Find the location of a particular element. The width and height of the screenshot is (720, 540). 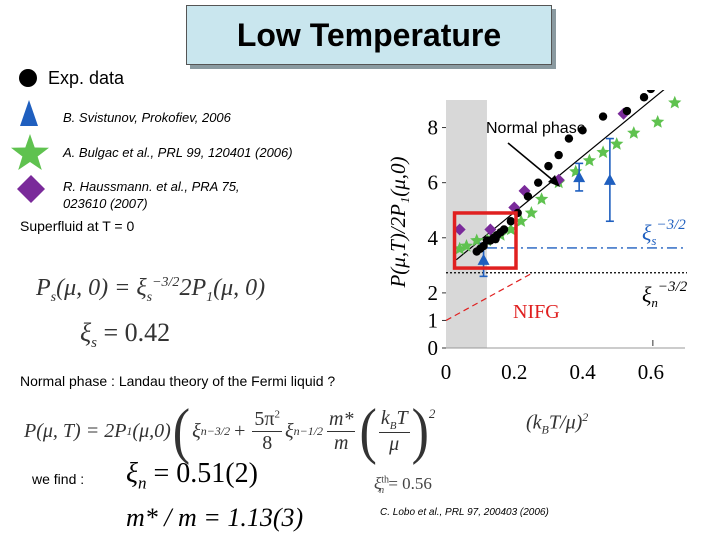

haussmann-point is located at coordinates (490, 229).